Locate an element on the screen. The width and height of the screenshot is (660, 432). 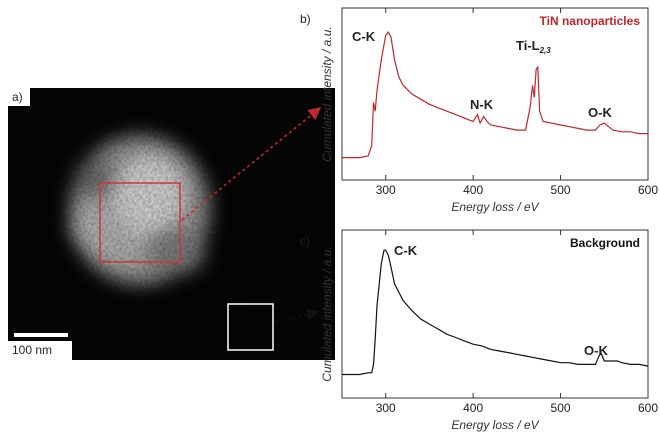
annotation-text: N-K is located at coordinates (482, 104).